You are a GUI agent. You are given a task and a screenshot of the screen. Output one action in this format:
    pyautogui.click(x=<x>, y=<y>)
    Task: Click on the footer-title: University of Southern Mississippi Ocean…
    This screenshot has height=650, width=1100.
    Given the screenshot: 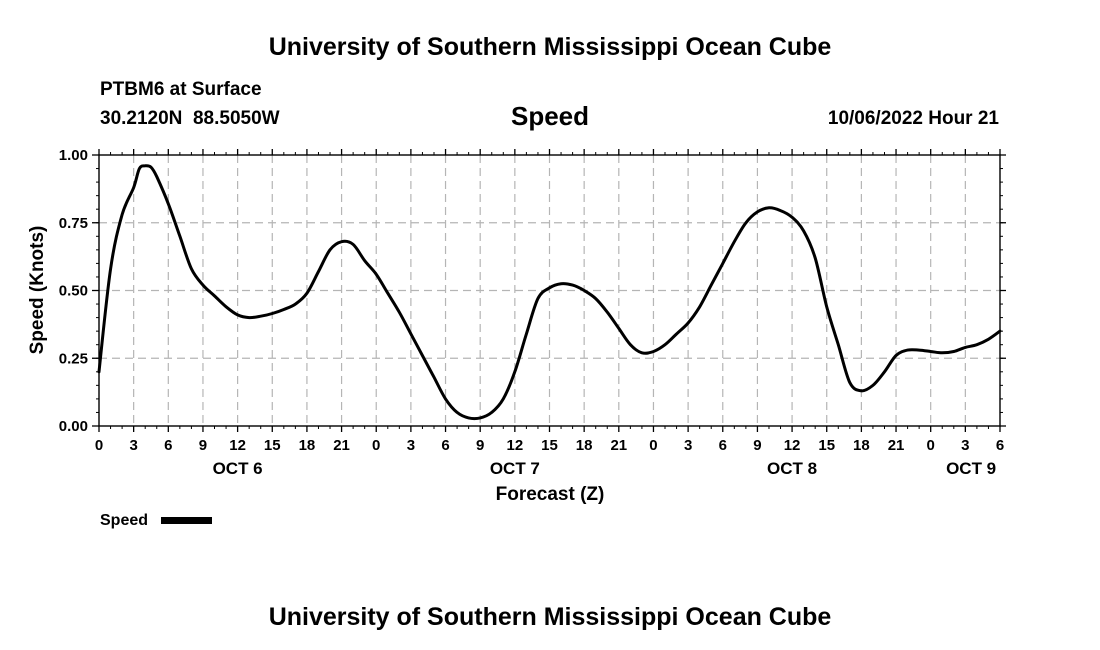 What is the action you would take?
    pyautogui.click(x=550, y=617)
    